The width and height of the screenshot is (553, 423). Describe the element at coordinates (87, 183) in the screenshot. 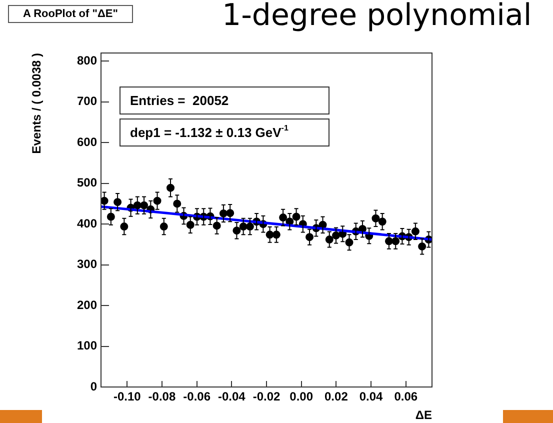

I see `y-tick-label: 500` at that location.